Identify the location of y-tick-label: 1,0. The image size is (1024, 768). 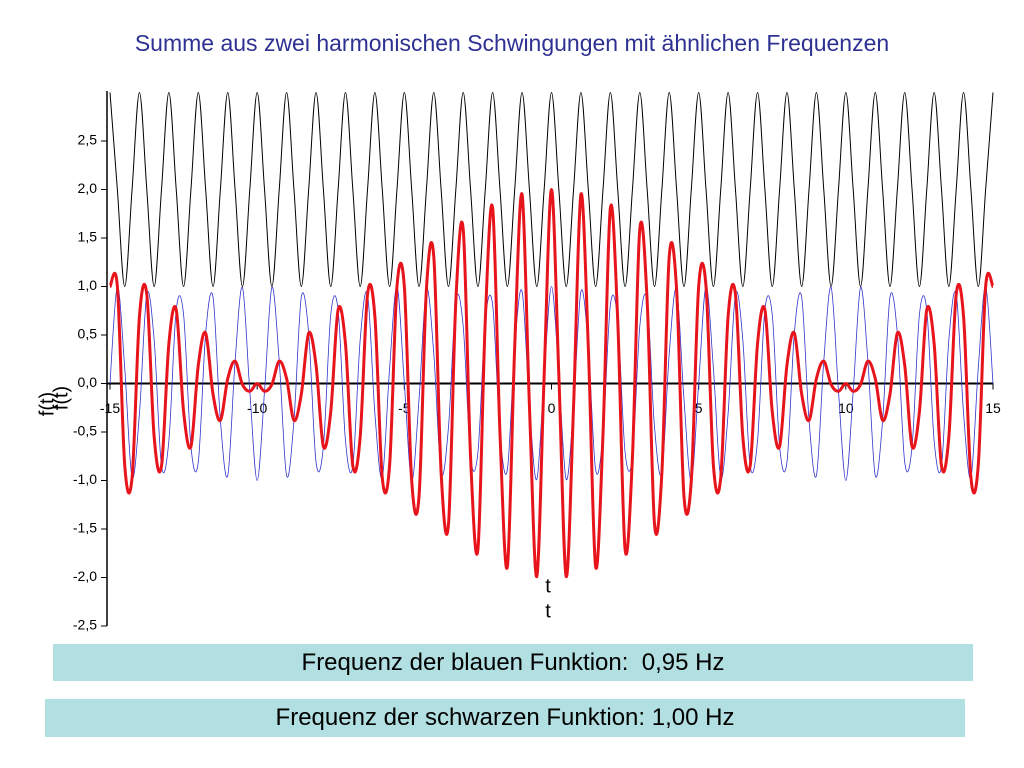
(88, 285).